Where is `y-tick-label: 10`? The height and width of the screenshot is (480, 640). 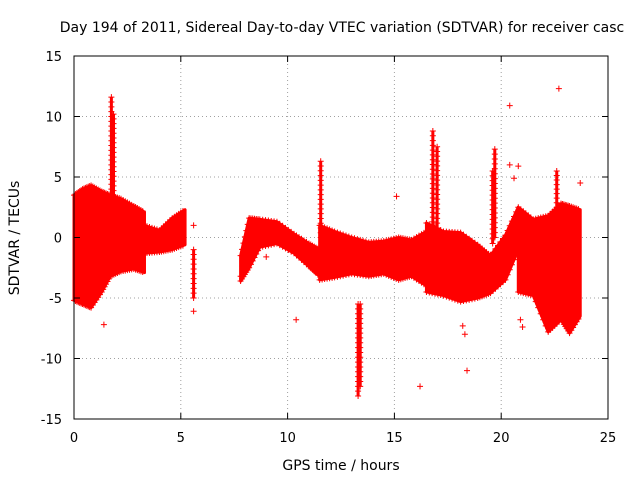
y-tick-label: 10 is located at coordinates (53, 118).